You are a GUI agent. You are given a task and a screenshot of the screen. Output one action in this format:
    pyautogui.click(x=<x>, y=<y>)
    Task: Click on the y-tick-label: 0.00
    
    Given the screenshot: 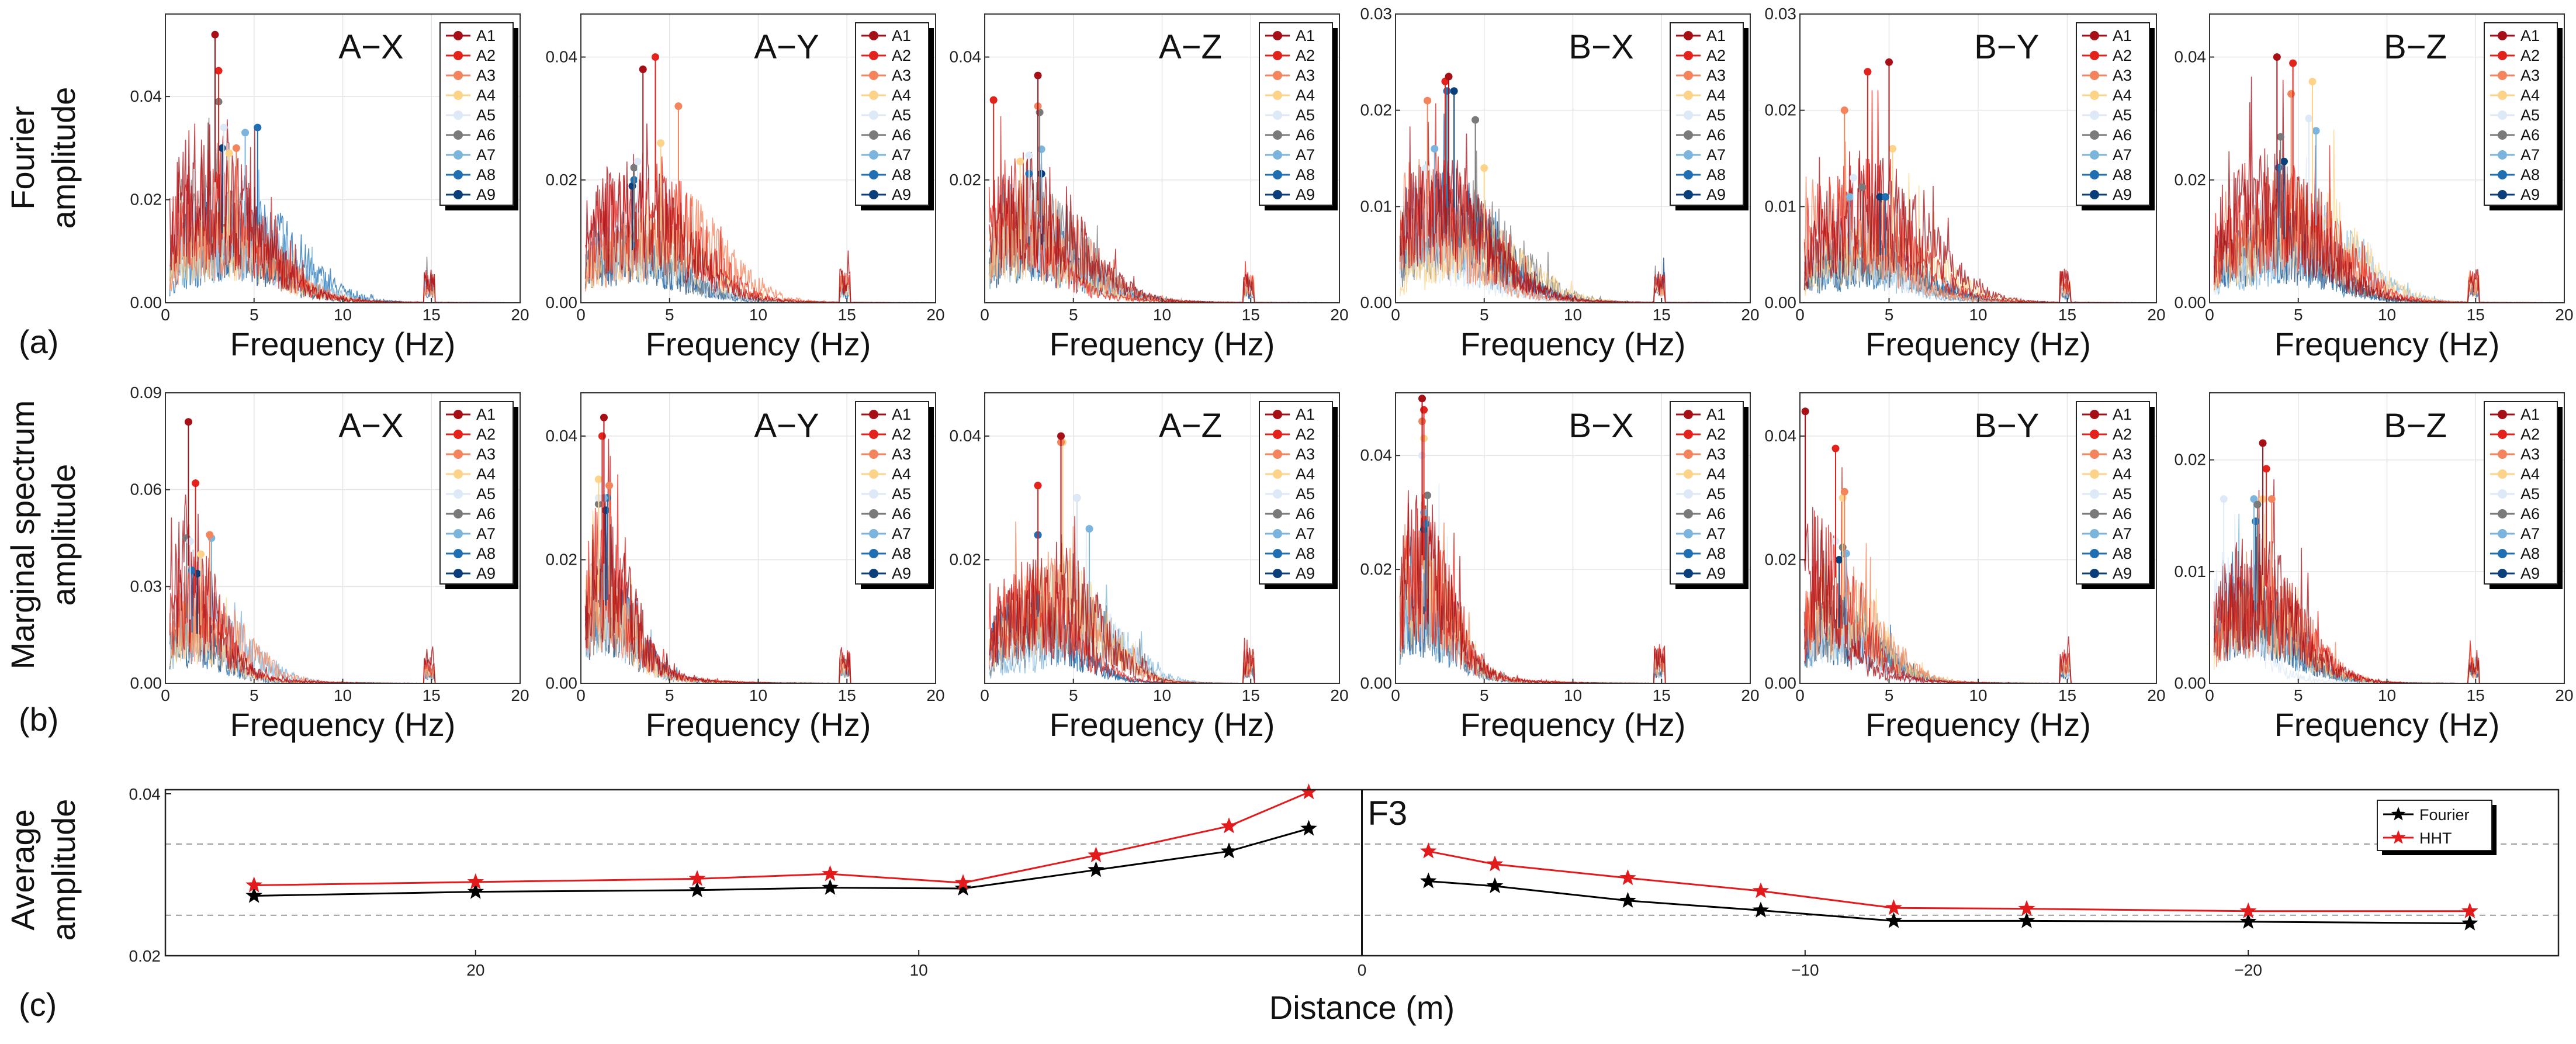 What is the action you would take?
    pyautogui.click(x=2191, y=683)
    